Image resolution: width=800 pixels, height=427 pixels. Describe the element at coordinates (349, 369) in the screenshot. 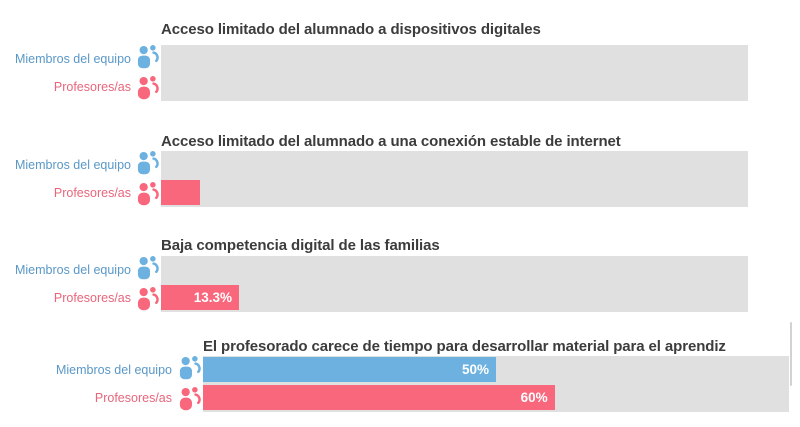

I see `bar-members: 50%` at that location.